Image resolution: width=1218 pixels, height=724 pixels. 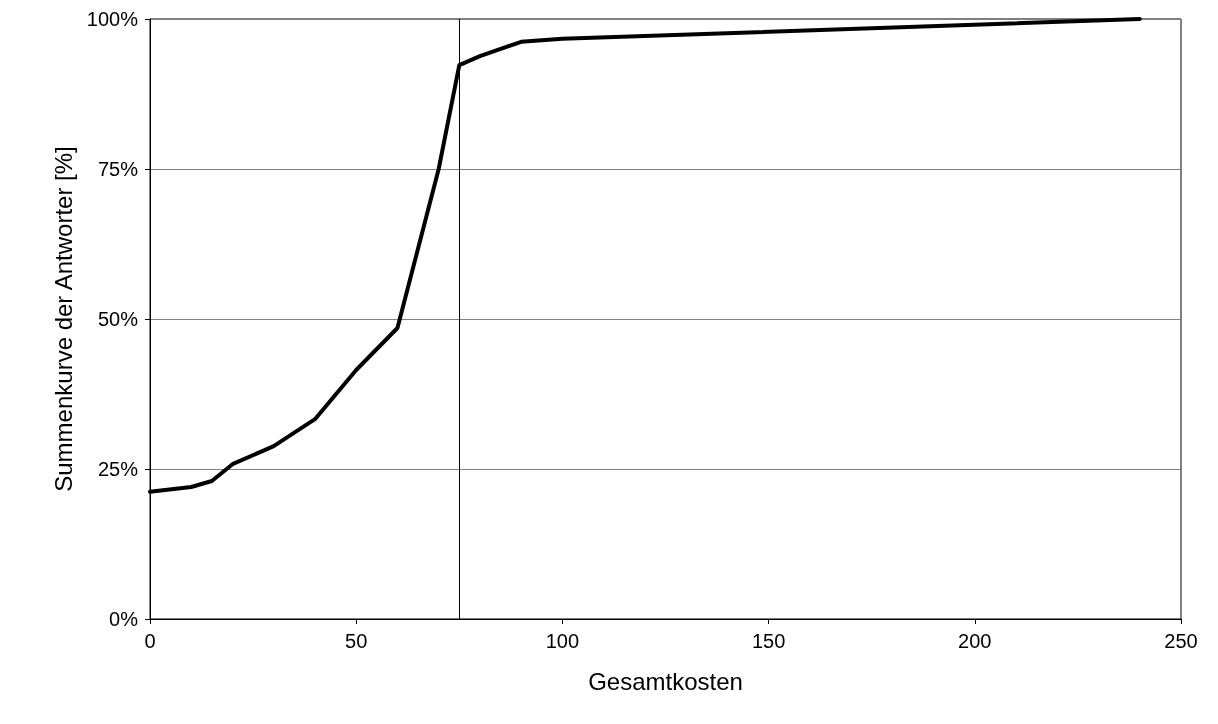 I want to click on y-tick-label: 100%, so click(x=112, y=19).